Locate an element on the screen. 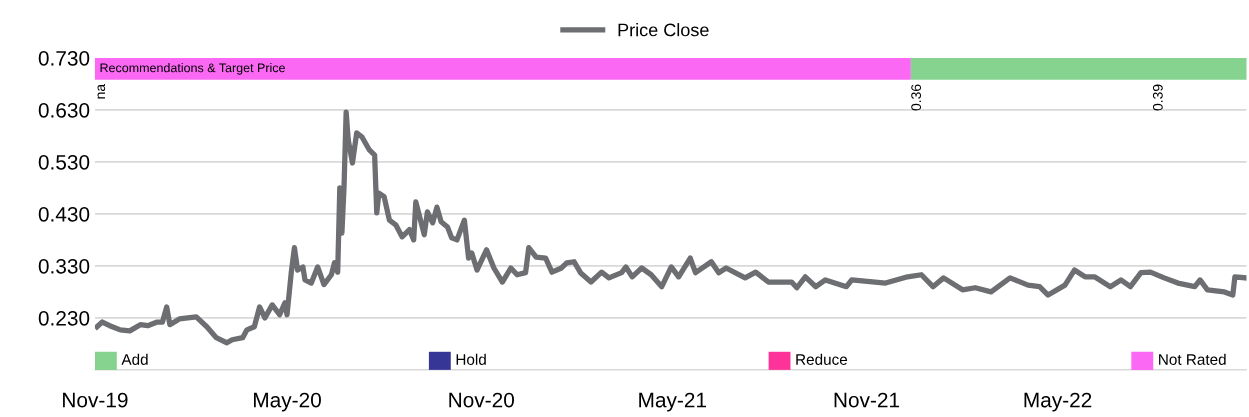  legend-label: Hold is located at coordinates (471, 359).